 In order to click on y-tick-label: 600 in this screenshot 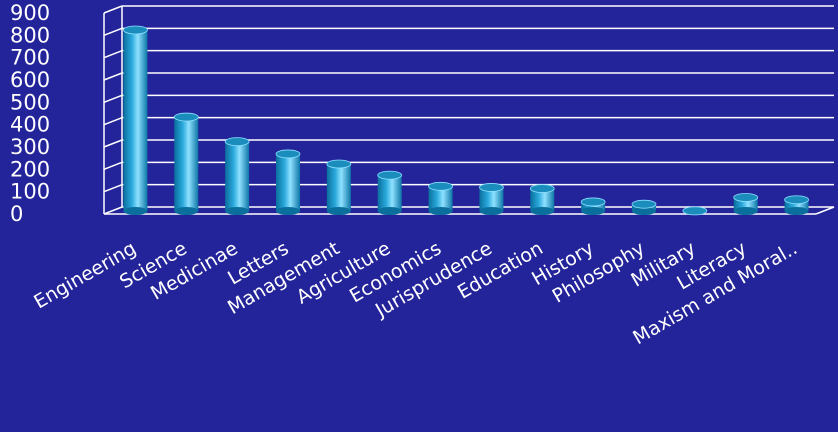, I will do `click(30, 80)`.